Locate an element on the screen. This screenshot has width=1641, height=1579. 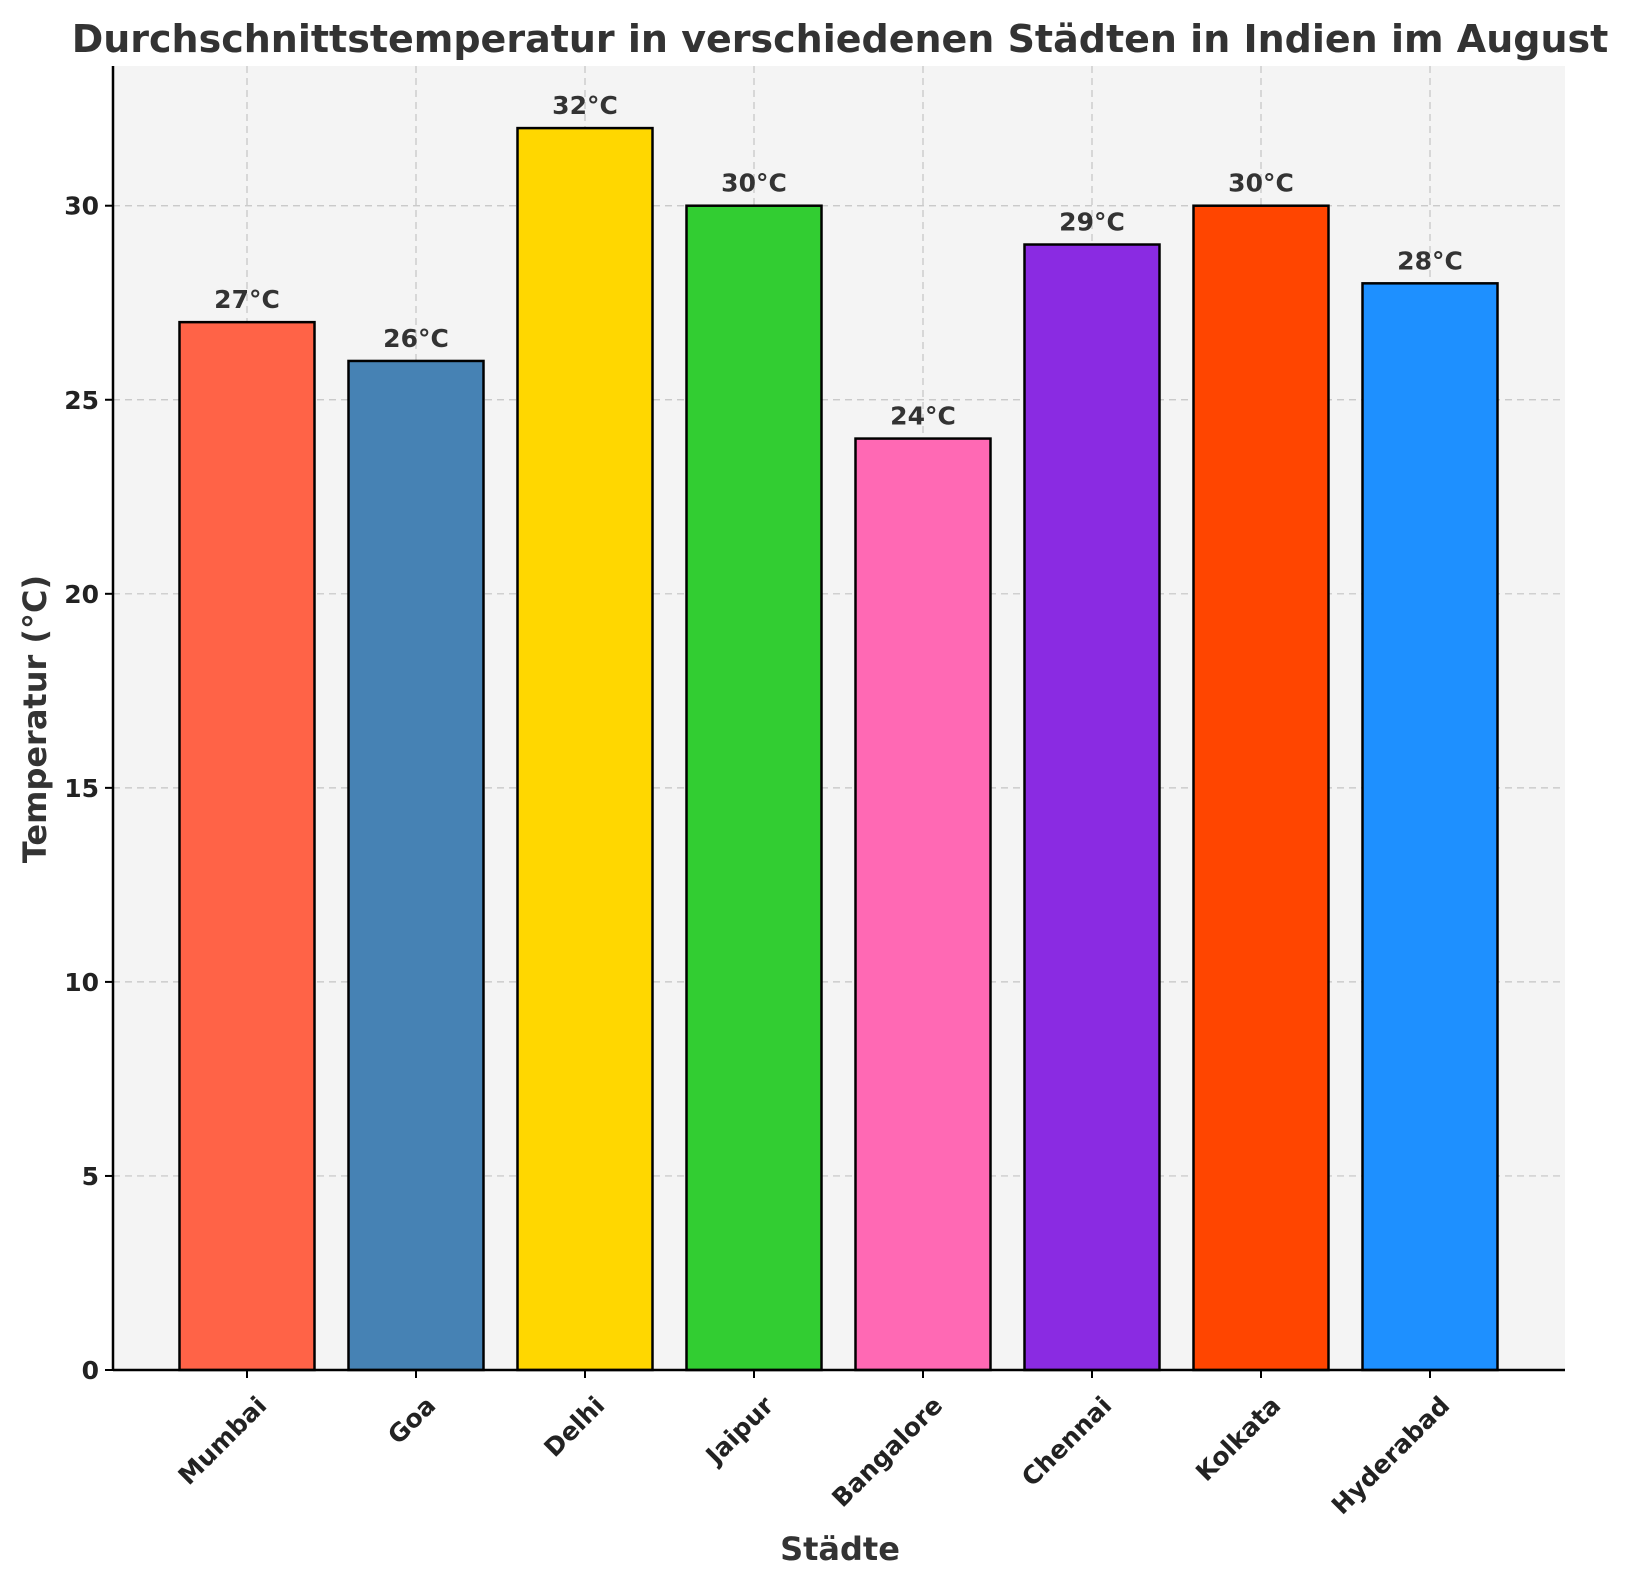
x-tick-label-goa: Goa is located at coordinates (411, 1420).